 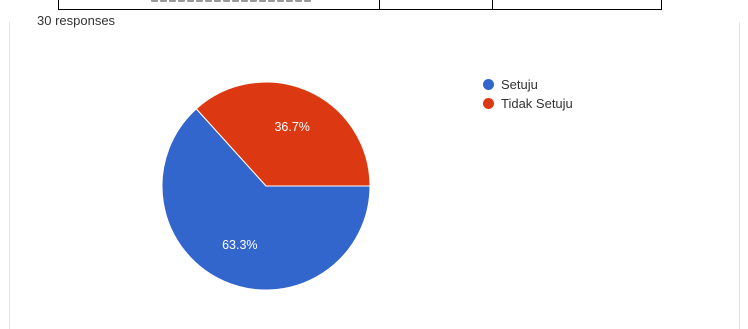 What do you see at coordinates (76, 20) in the screenshot?
I see `response-count: 30 responses` at bounding box center [76, 20].